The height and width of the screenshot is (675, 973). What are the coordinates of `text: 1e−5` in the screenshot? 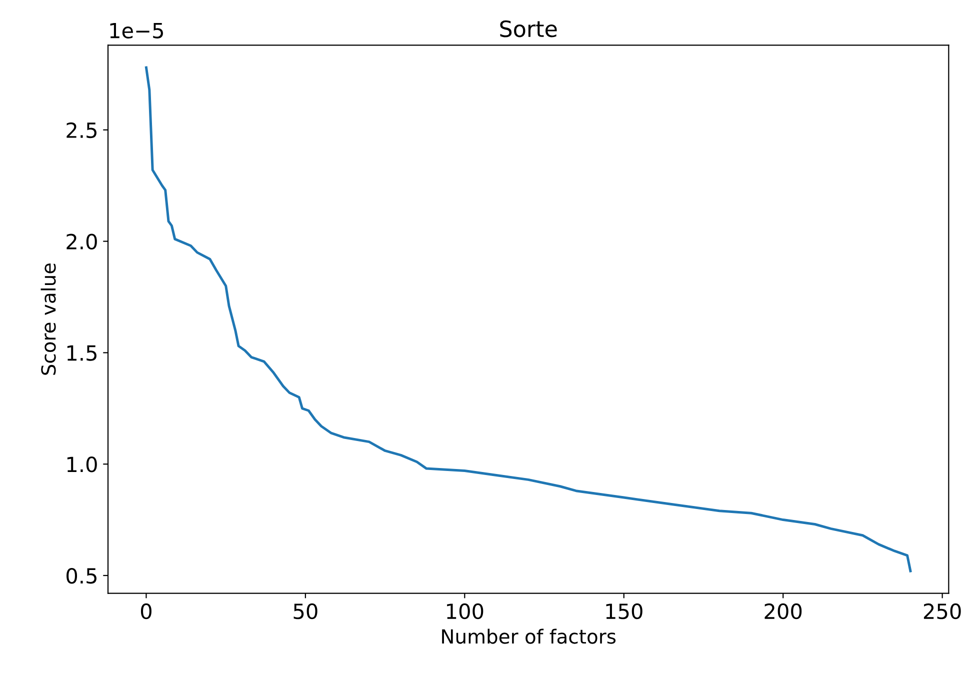 It's located at (136, 30).